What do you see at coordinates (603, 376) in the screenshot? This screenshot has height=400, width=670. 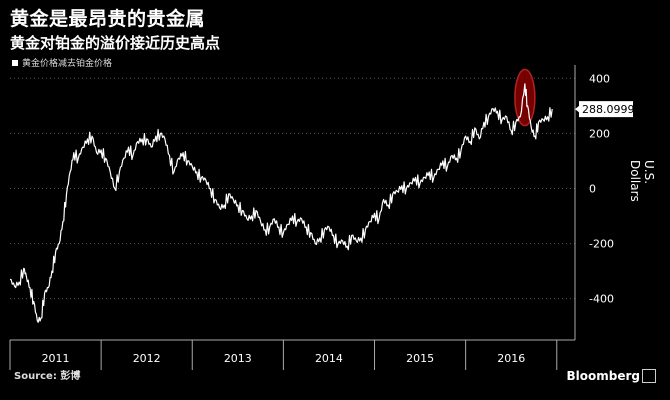 I see `brand-name: Bloomberg` at bounding box center [603, 376].